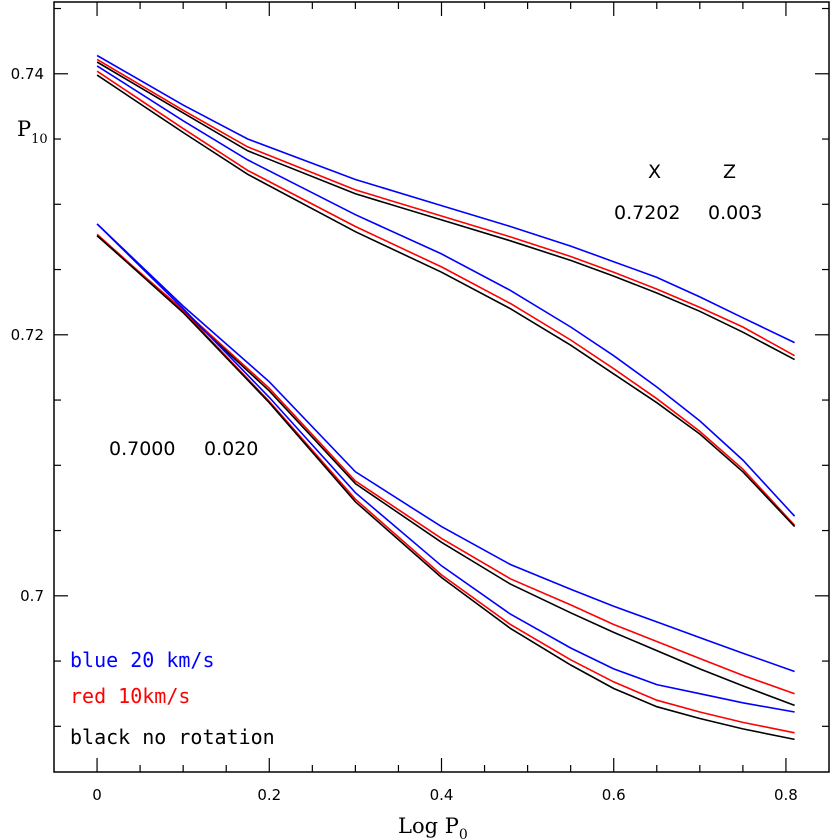  I want to click on x-tick-label: 0, so click(97, 795).